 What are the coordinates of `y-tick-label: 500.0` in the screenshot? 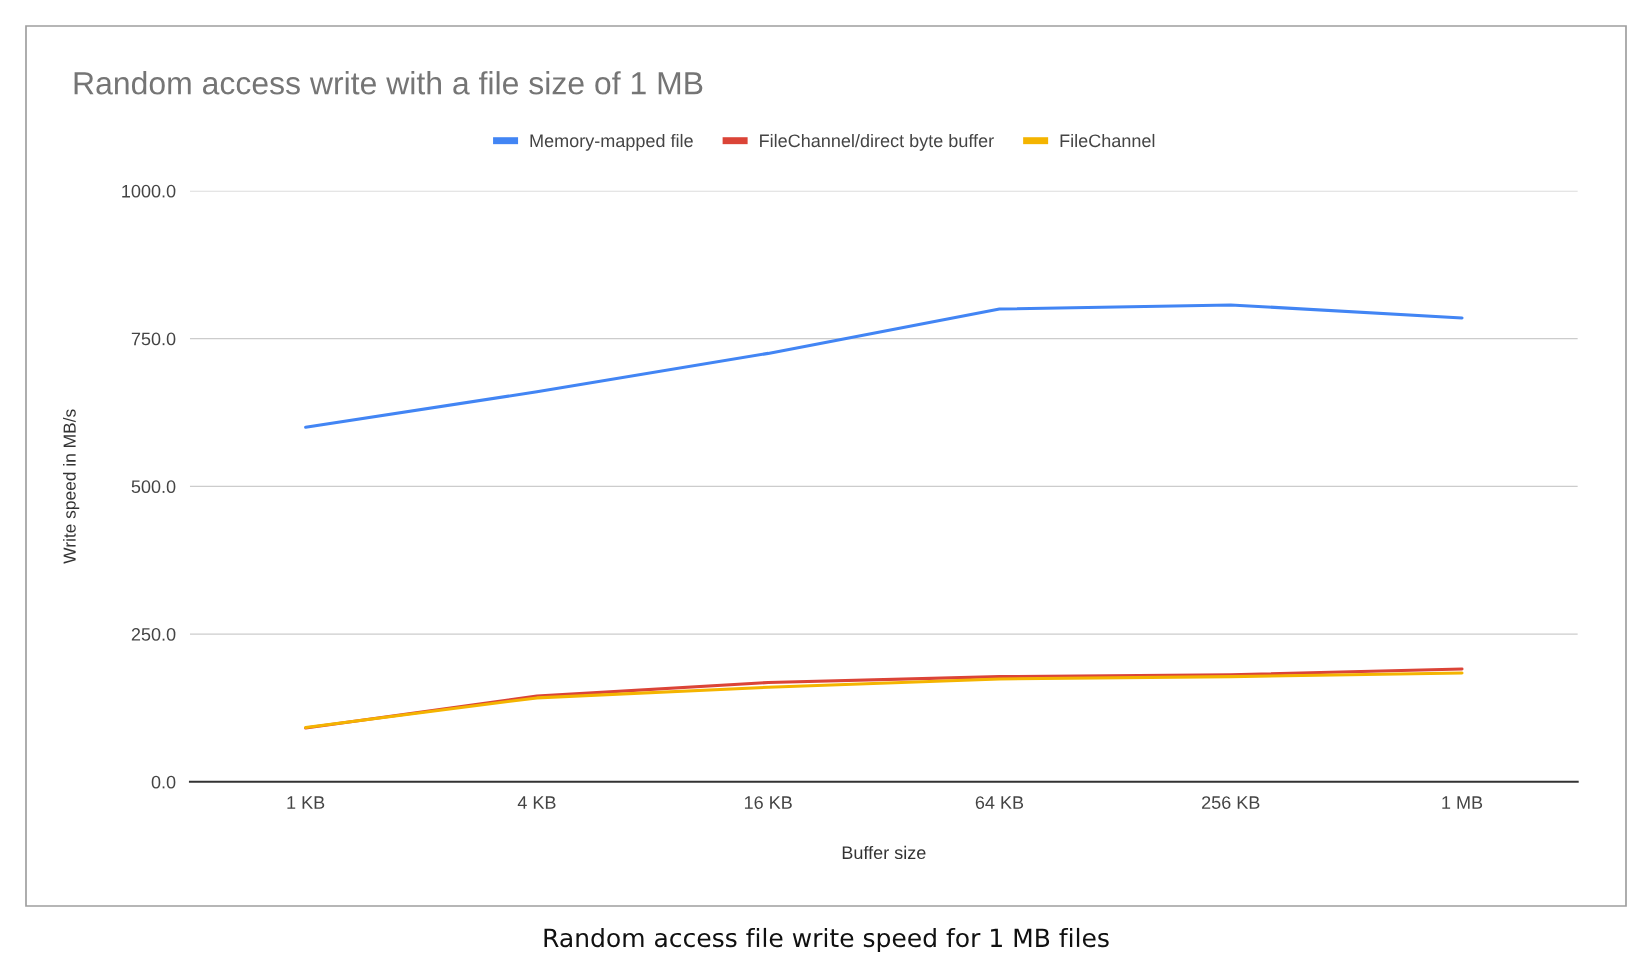 It's located at (153, 487).